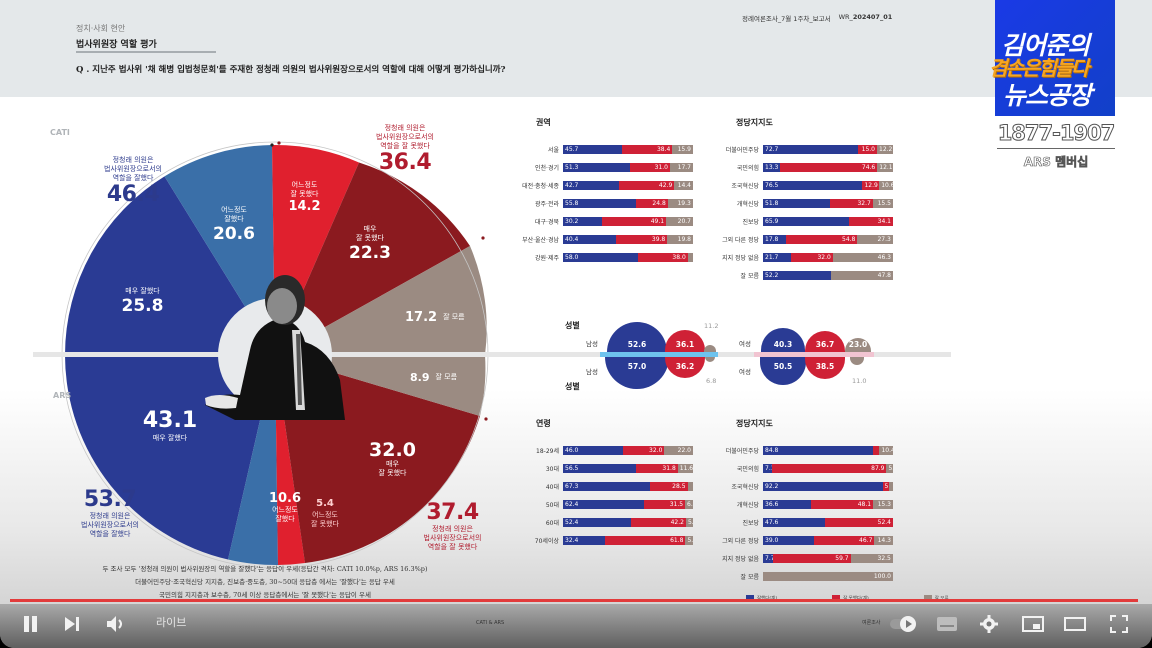 This screenshot has height=648, width=1152. What do you see at coordinates (574, 600) in the screenshot?
I see `progress-bar` at bounding box center [574, 600].